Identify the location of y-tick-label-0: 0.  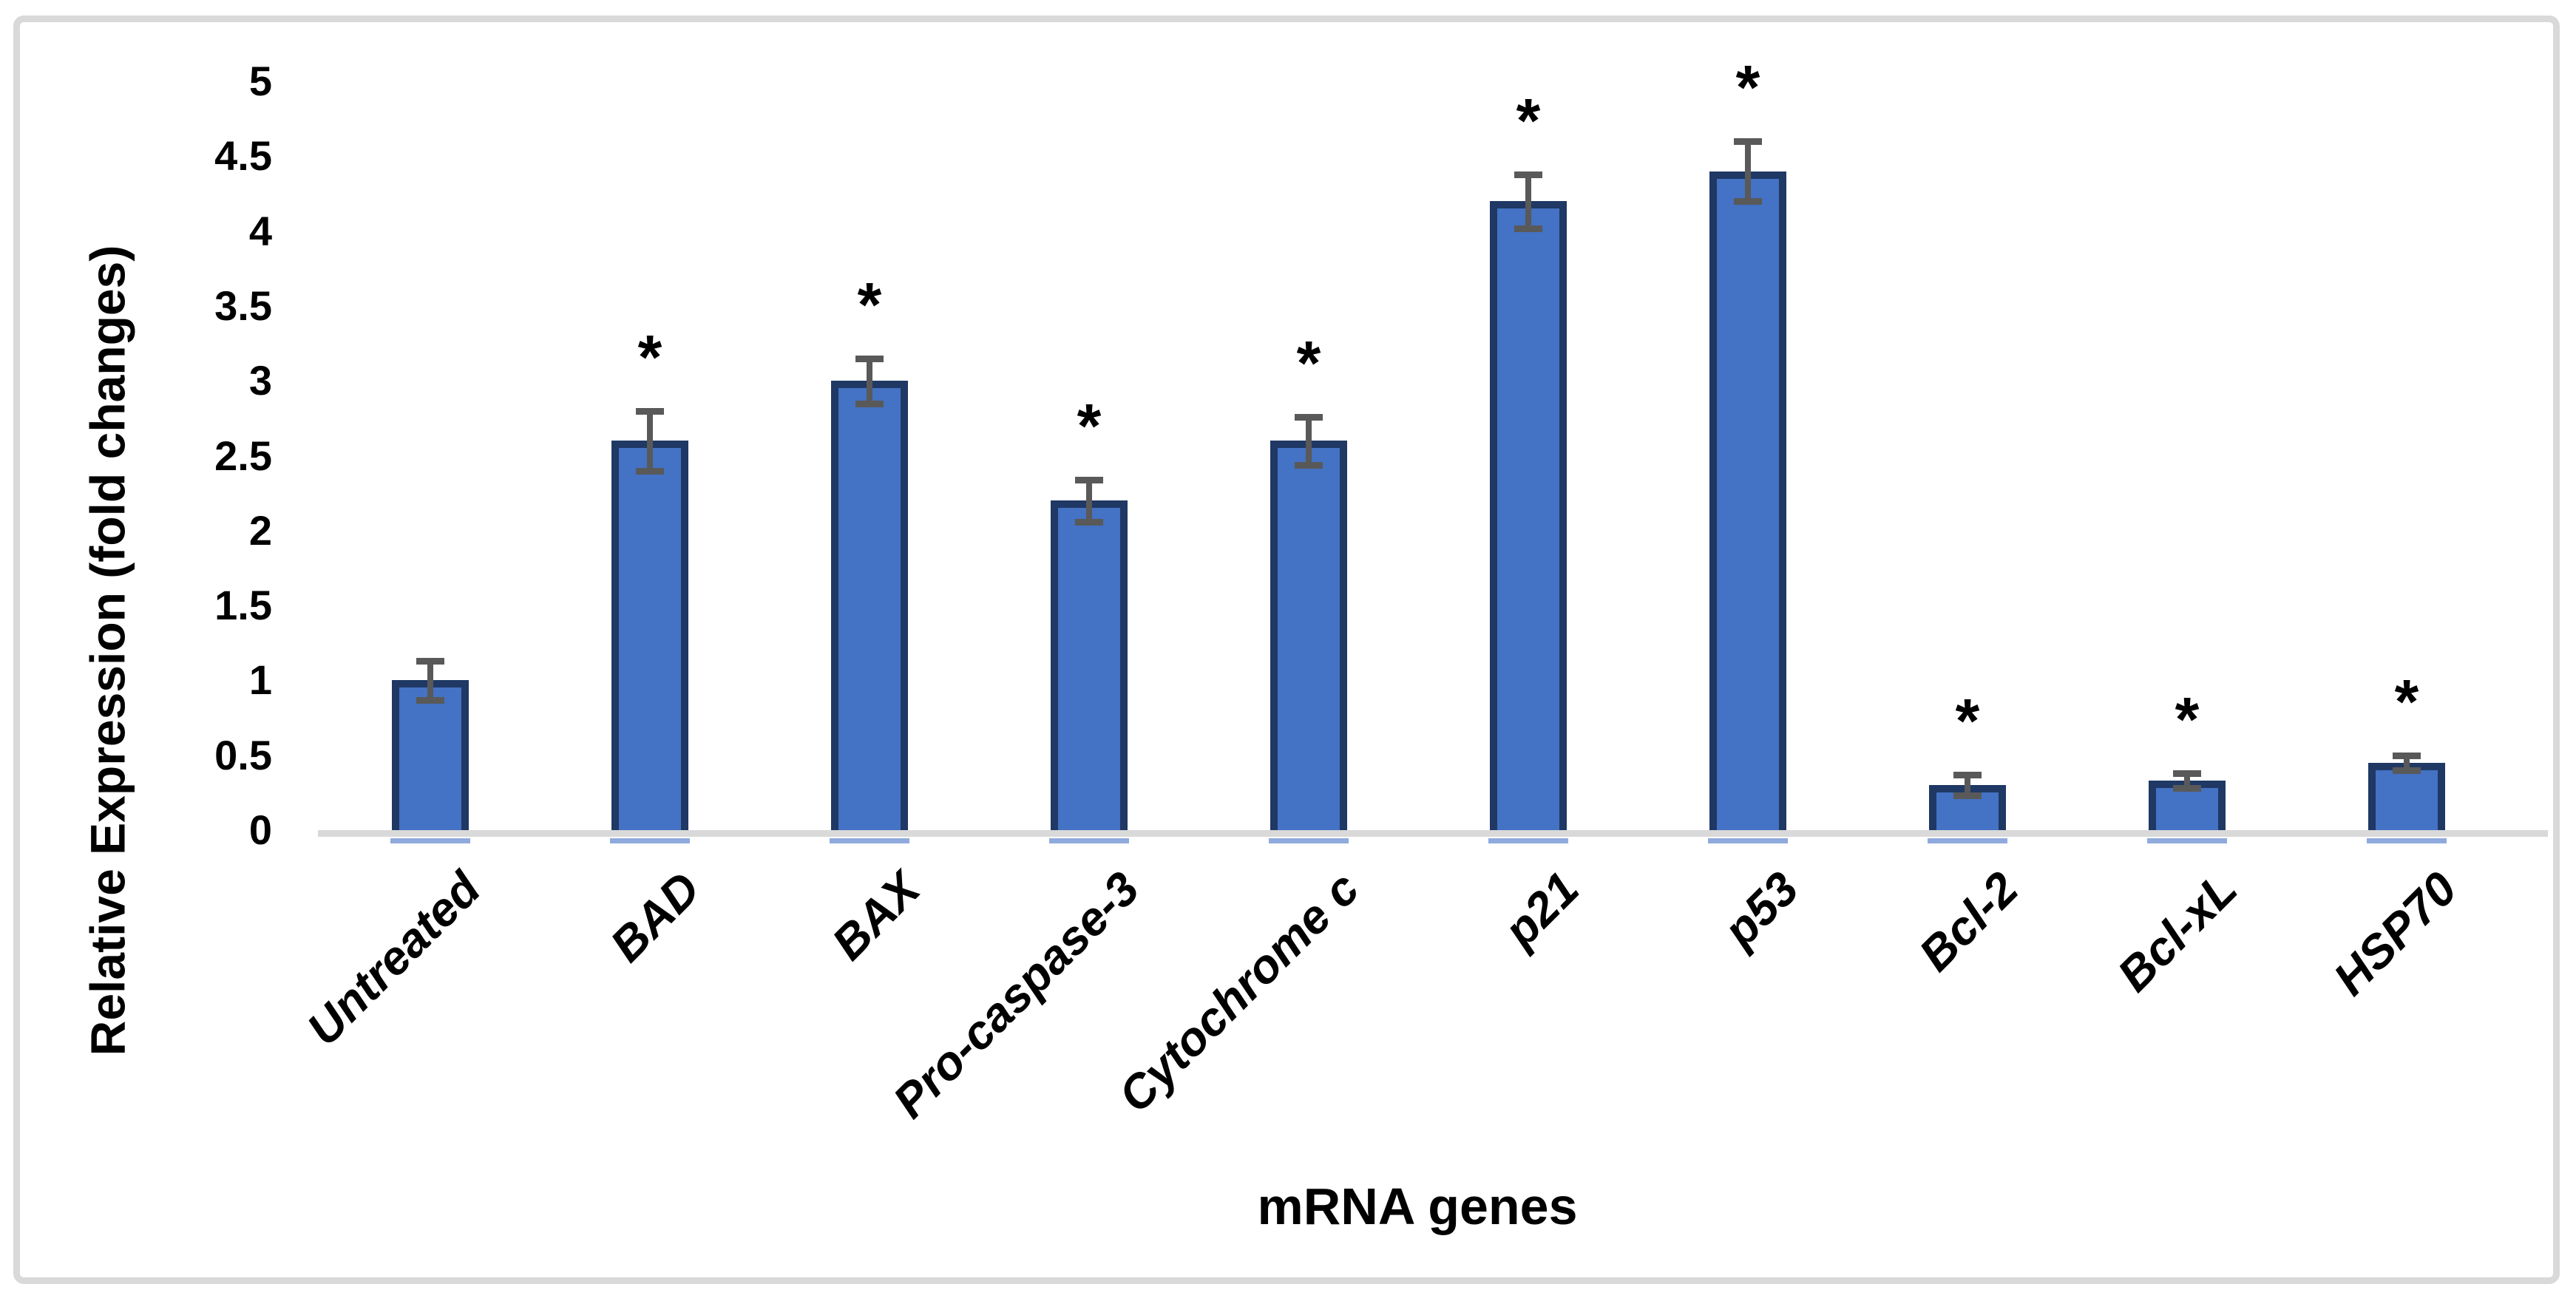
(260, 830).